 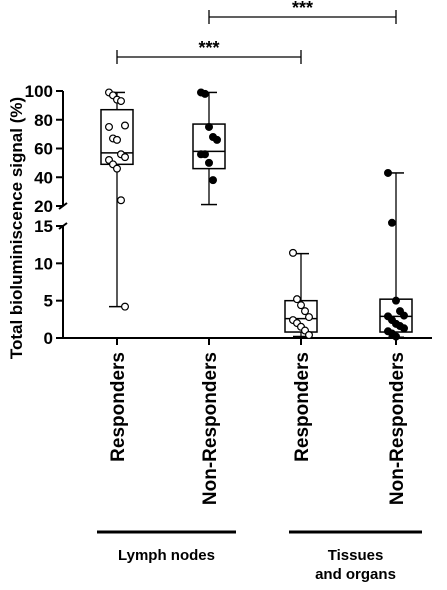 I want to click on group-labels: Lymph nodes Tissues and organs, so click(x=259, y=556).